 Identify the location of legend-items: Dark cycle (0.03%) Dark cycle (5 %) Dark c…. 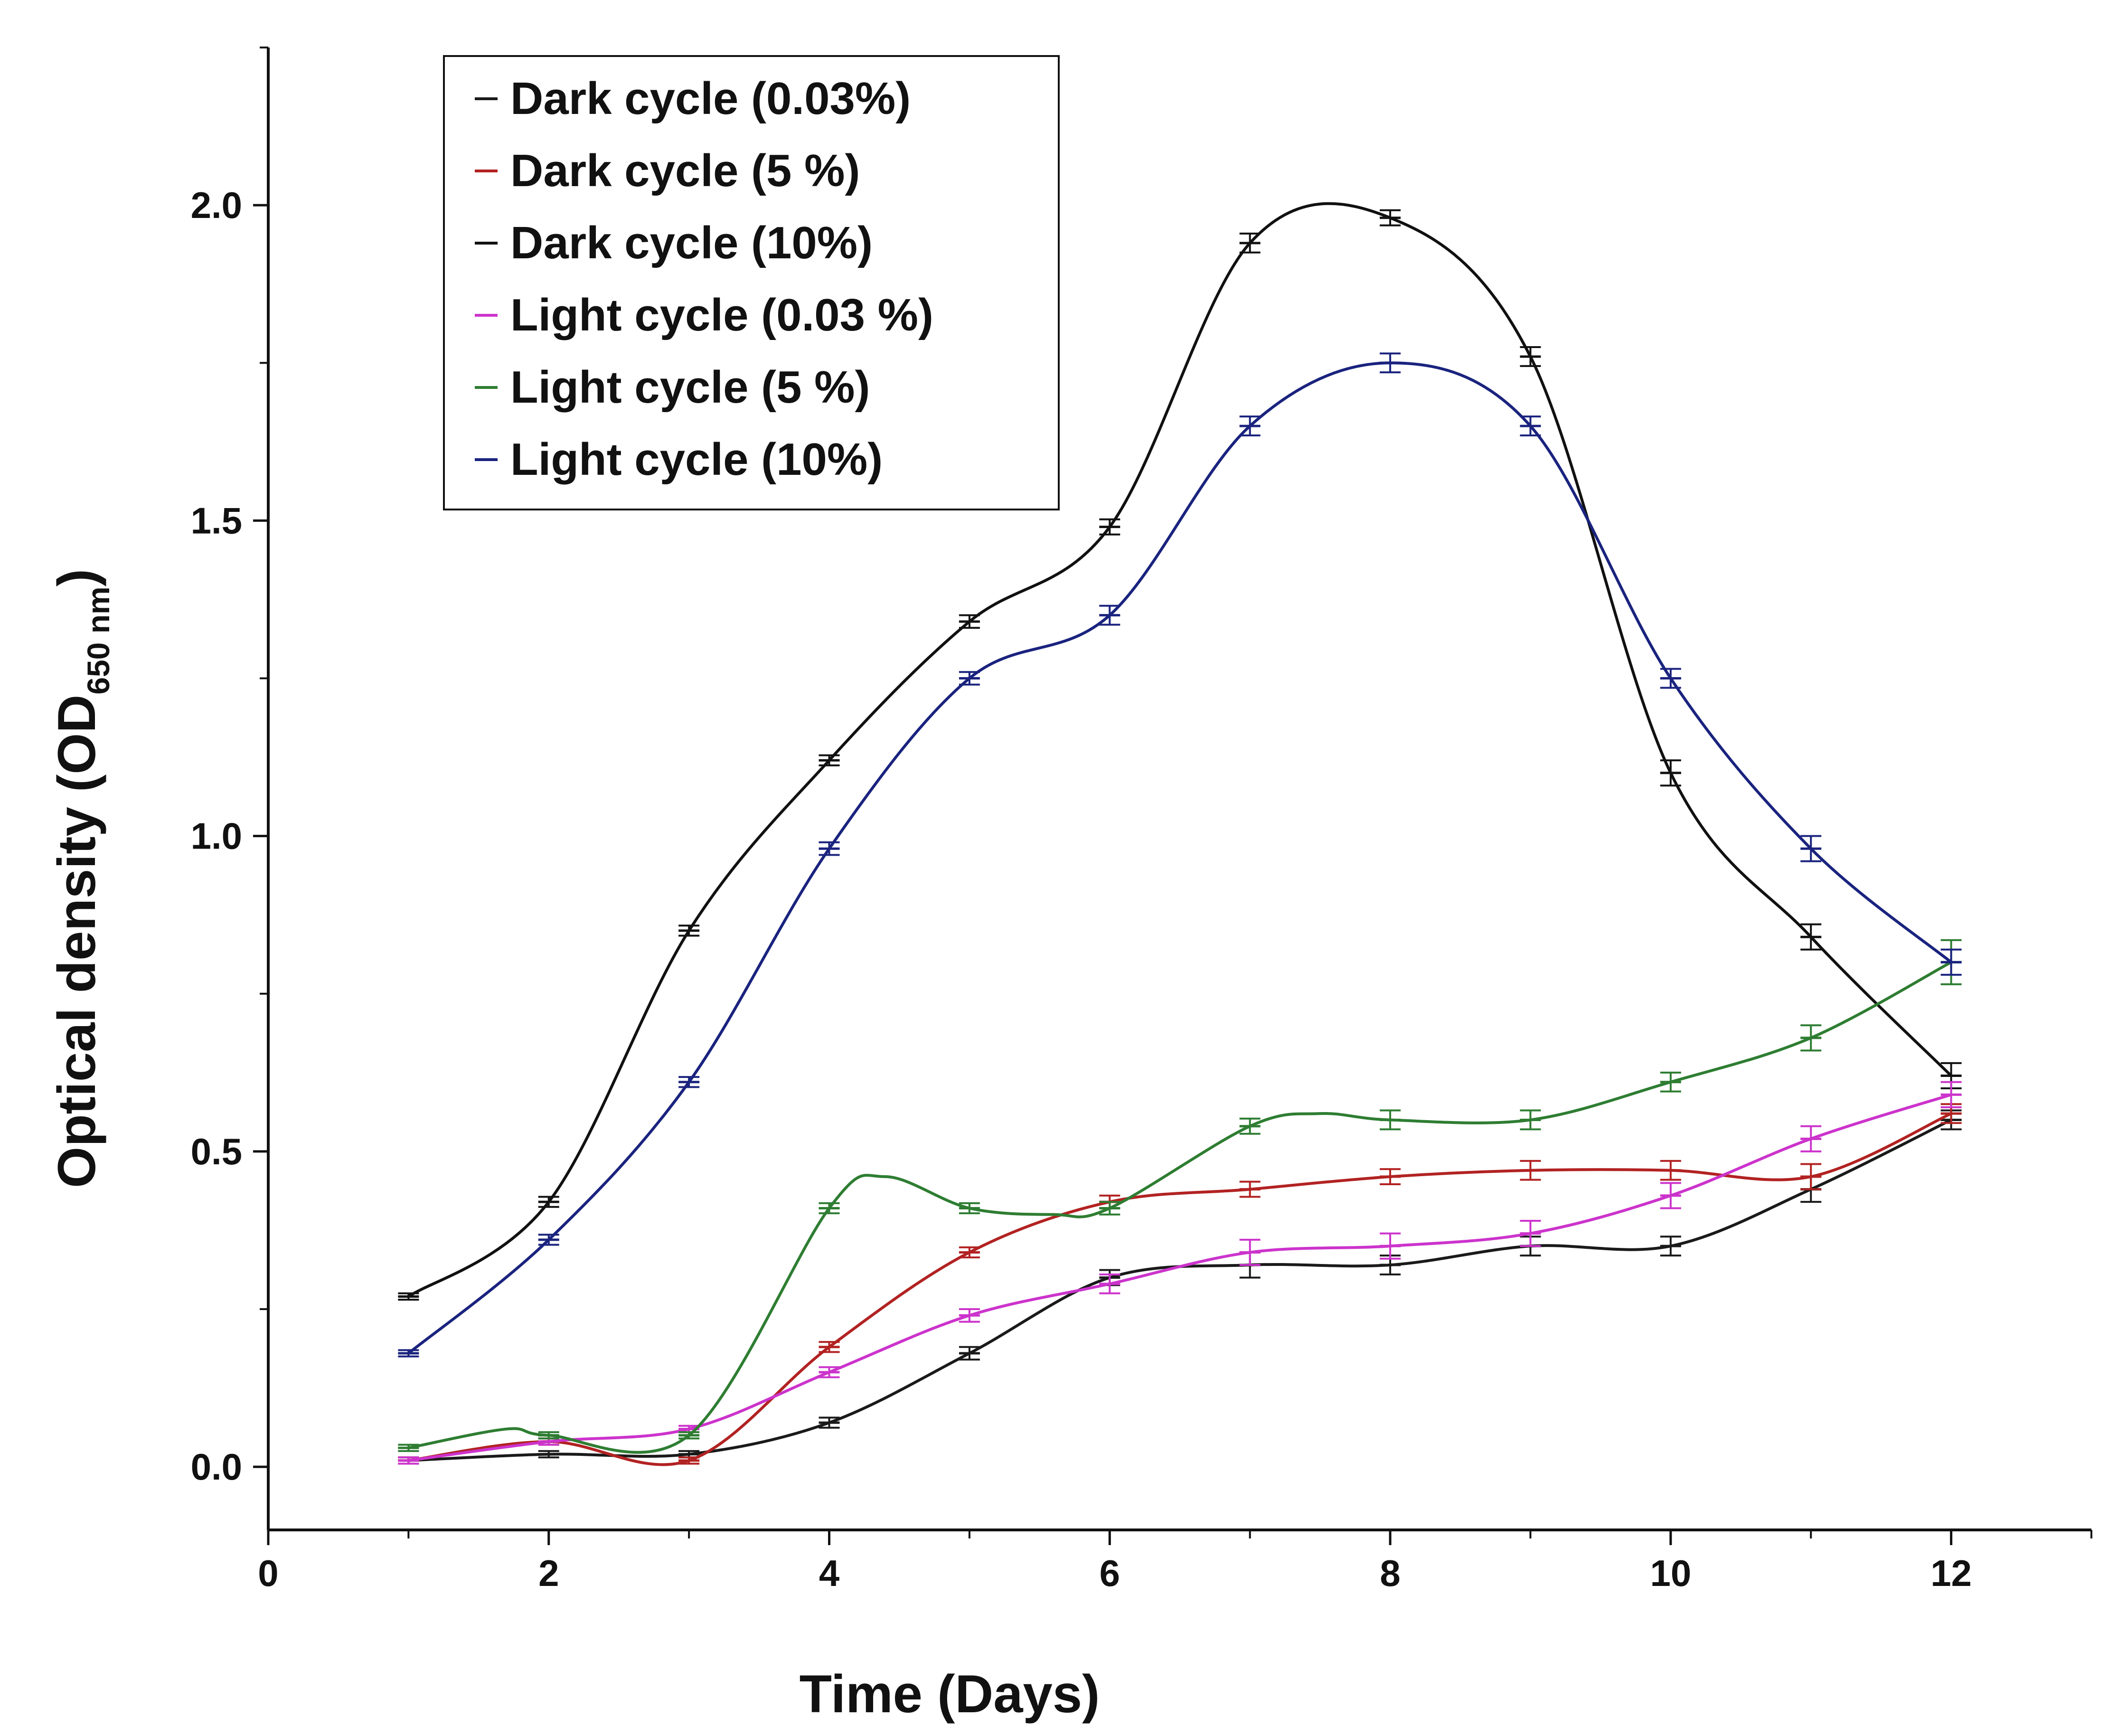
(704, 279).